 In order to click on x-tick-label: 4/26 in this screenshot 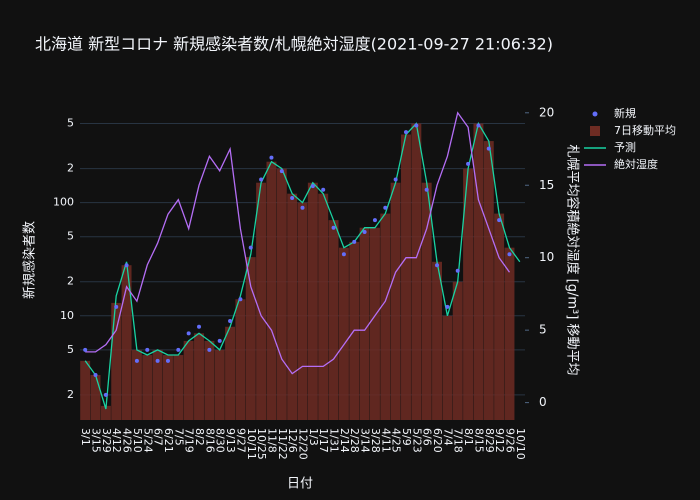, I will do `click(127, 440)`.